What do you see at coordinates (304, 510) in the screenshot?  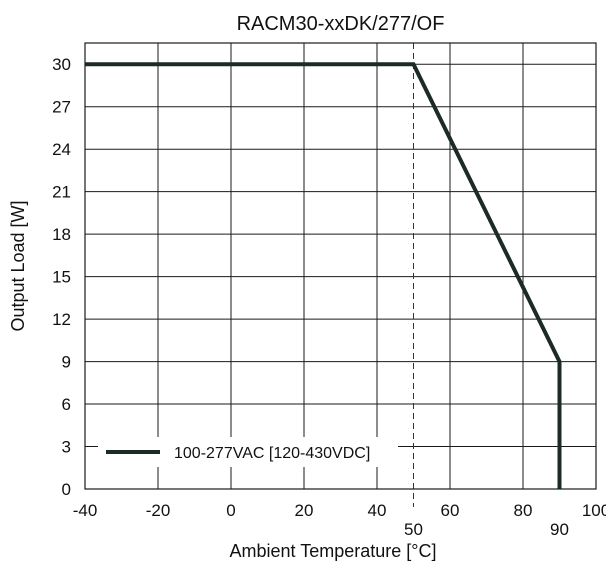 I see `x-tick-label: 20` at bounding box center [304, 510].